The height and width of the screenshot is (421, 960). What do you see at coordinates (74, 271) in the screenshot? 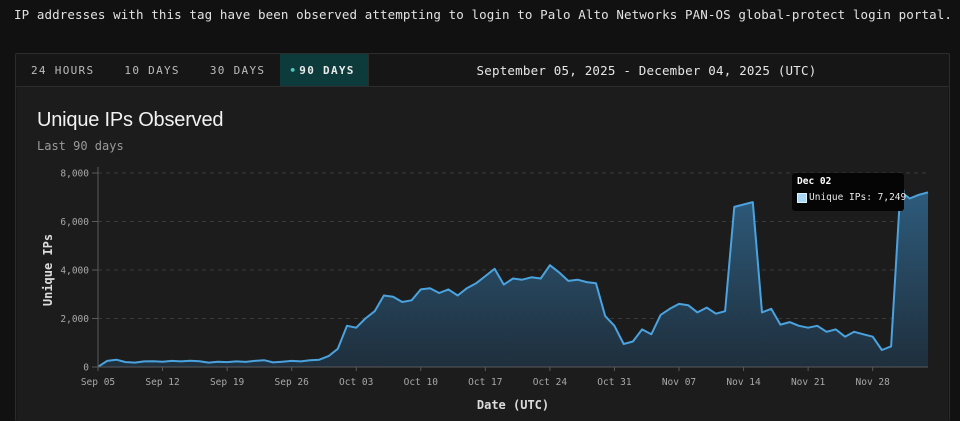
I see `y-tick-label: 4,000` at bounding box center [74, 271].